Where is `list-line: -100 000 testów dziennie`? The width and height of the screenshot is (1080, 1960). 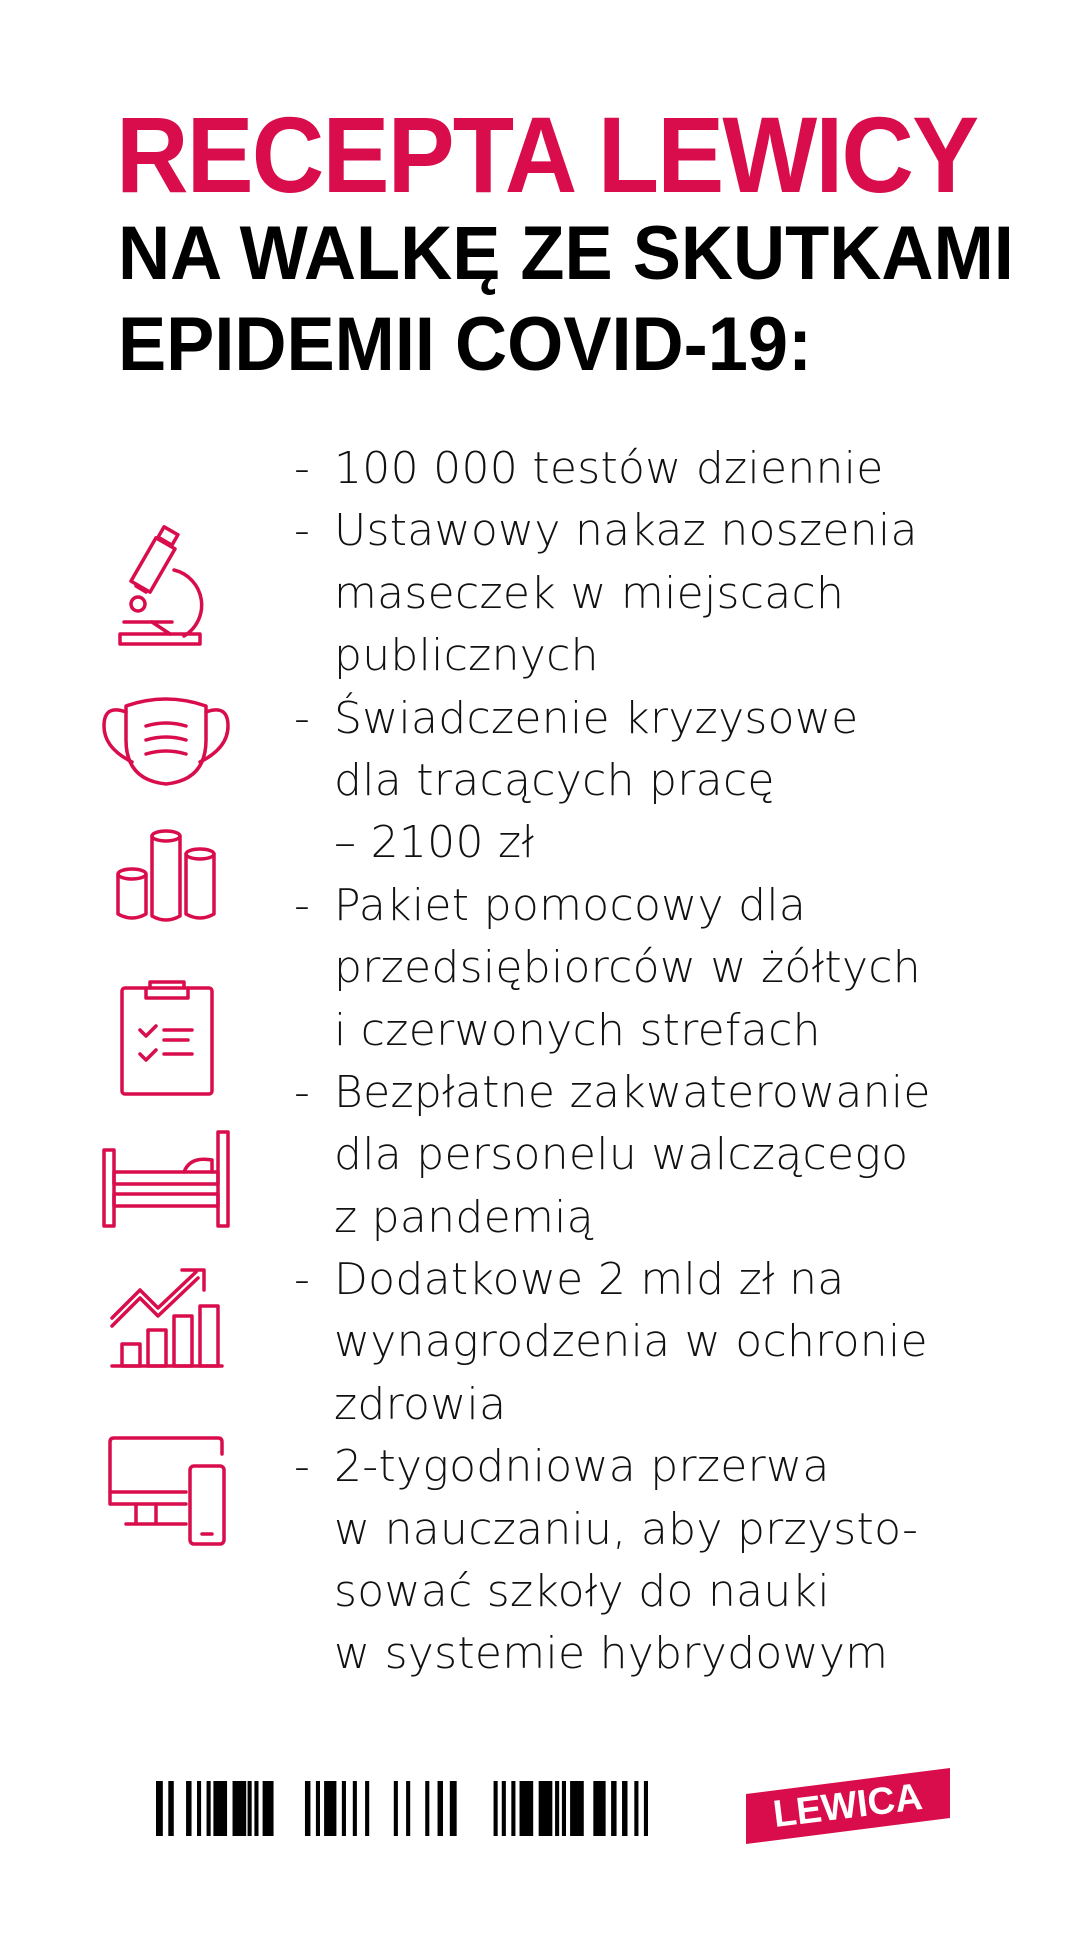
list-line: -100 000 testów dziennie is located at coordinates (674, 469).